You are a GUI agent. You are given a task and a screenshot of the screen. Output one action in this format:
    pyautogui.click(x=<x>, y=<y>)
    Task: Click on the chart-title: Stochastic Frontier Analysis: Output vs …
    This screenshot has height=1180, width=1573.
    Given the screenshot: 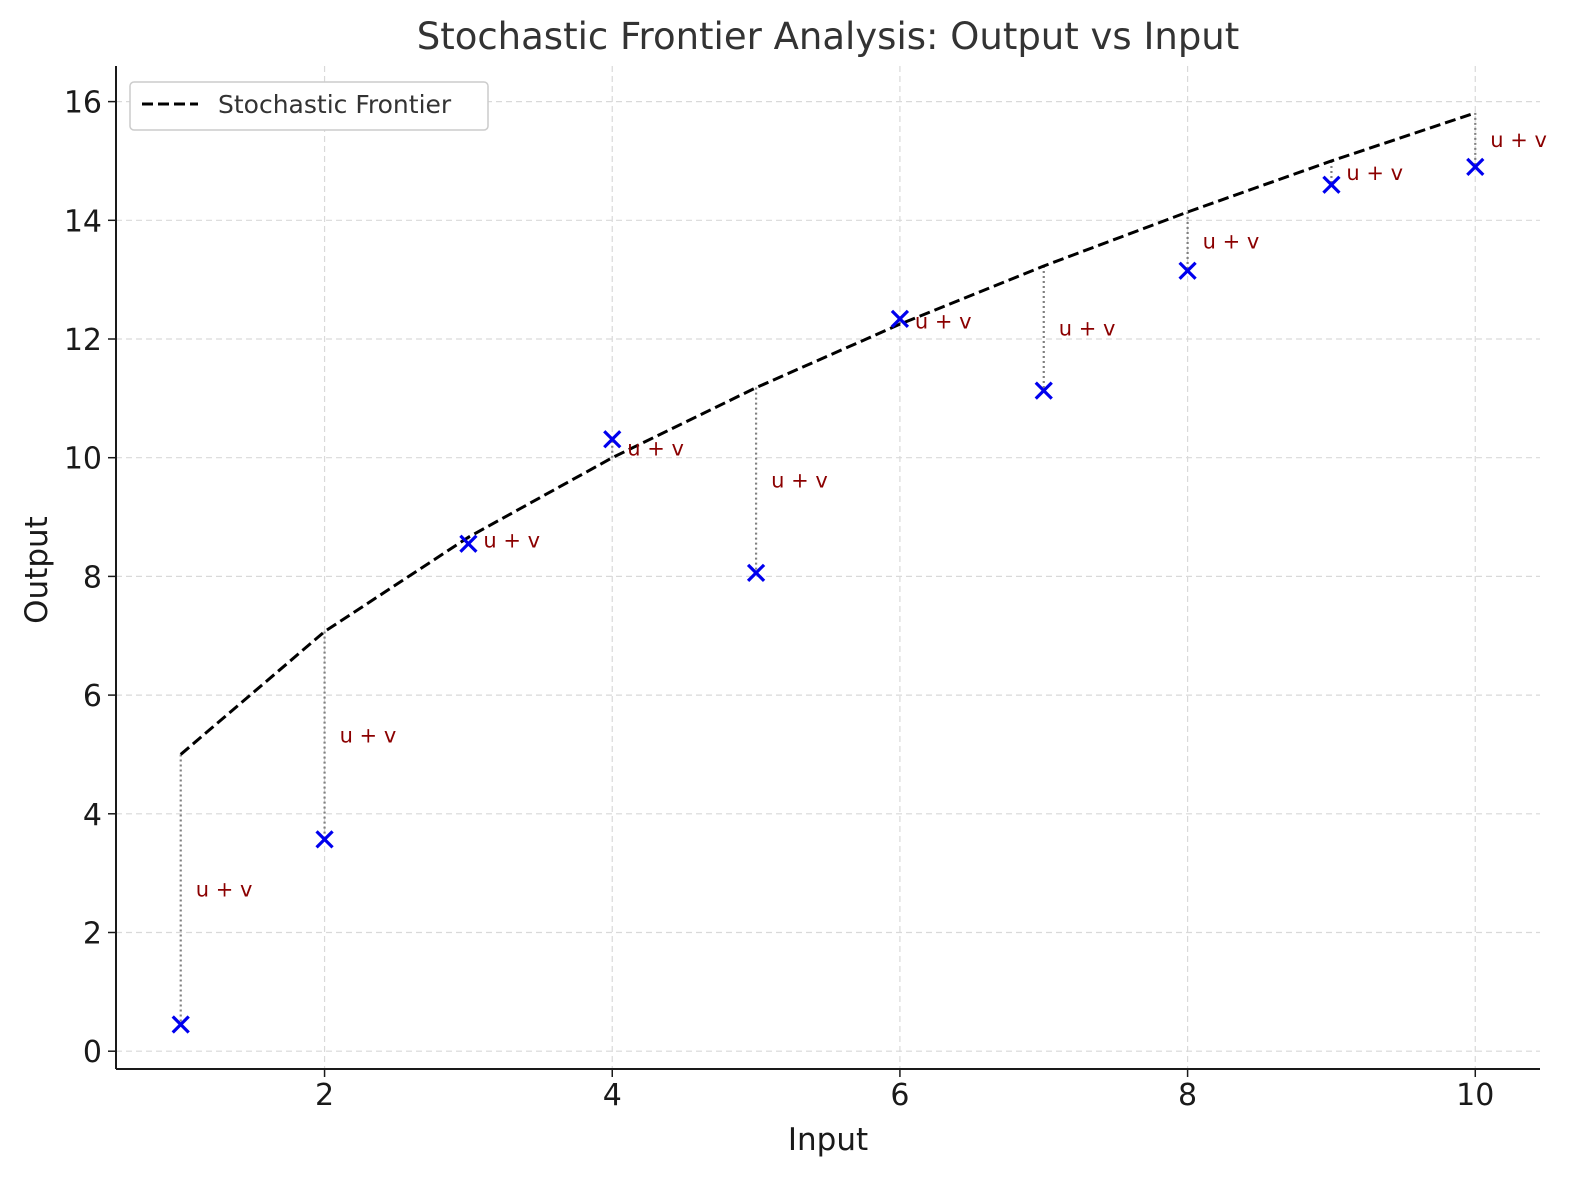 What is the action you would take?
    pyautogui.click(x=828, y=36)
    